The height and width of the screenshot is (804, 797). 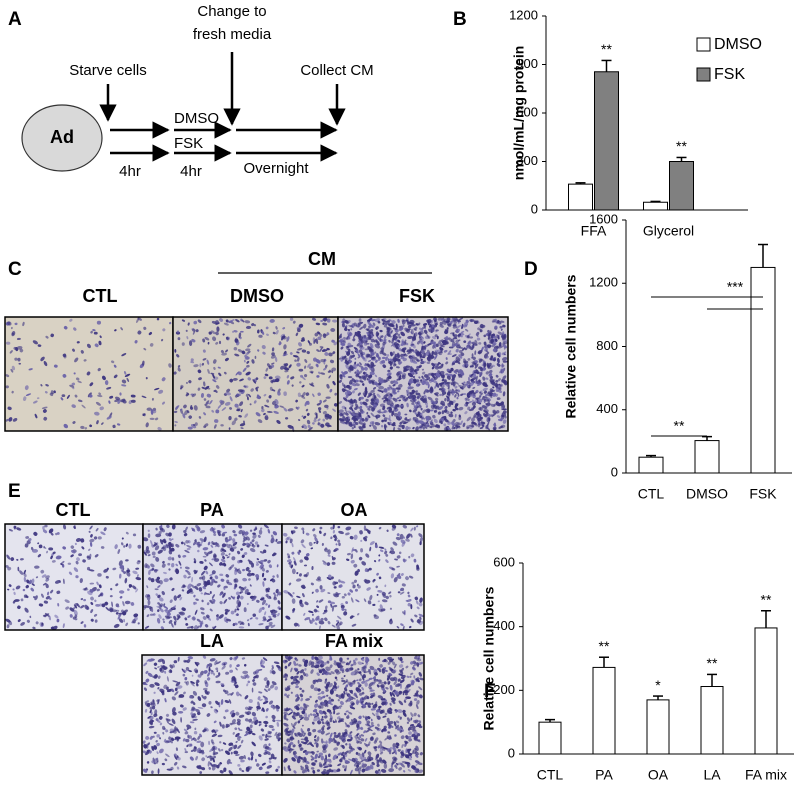 What do you see at coordinates (527, 63) in the screenshot?
I see `y-tick-label: 900` at bounding box center [527, 63].